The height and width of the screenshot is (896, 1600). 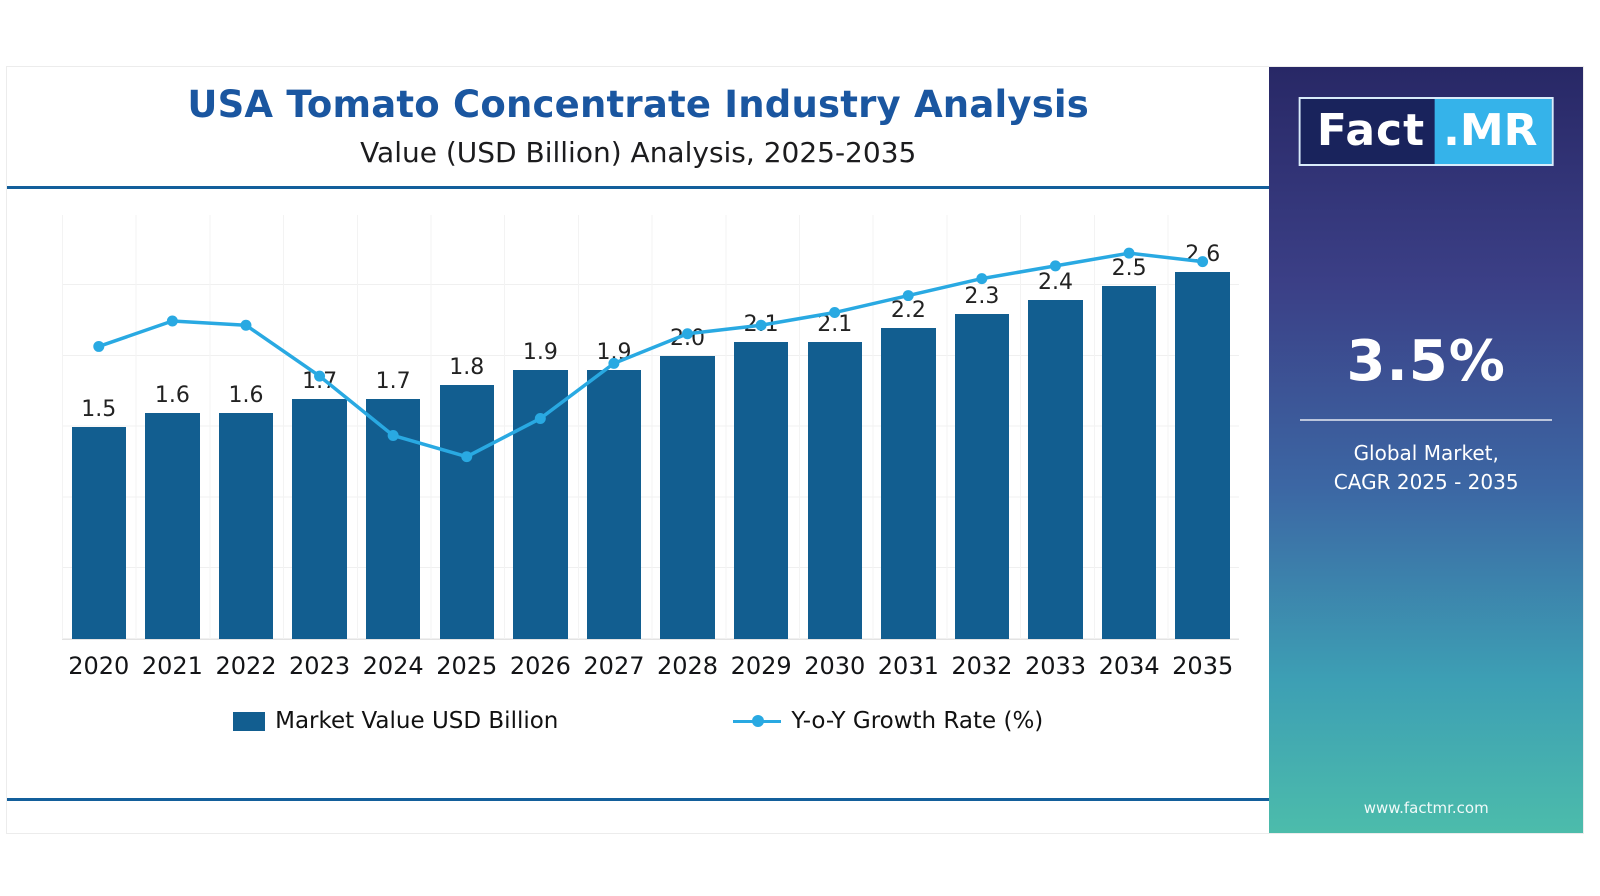 I want to click on bar-slot: 2.5, so click(x=1129, y=427).